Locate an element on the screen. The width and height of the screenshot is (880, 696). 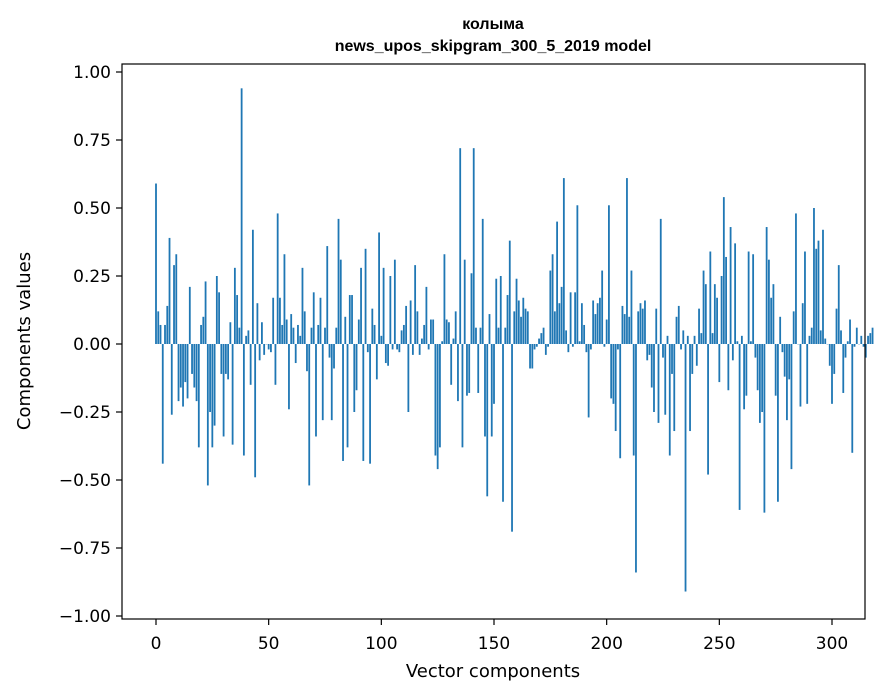
chart-title: колыма is located at coordinates (493, 24).